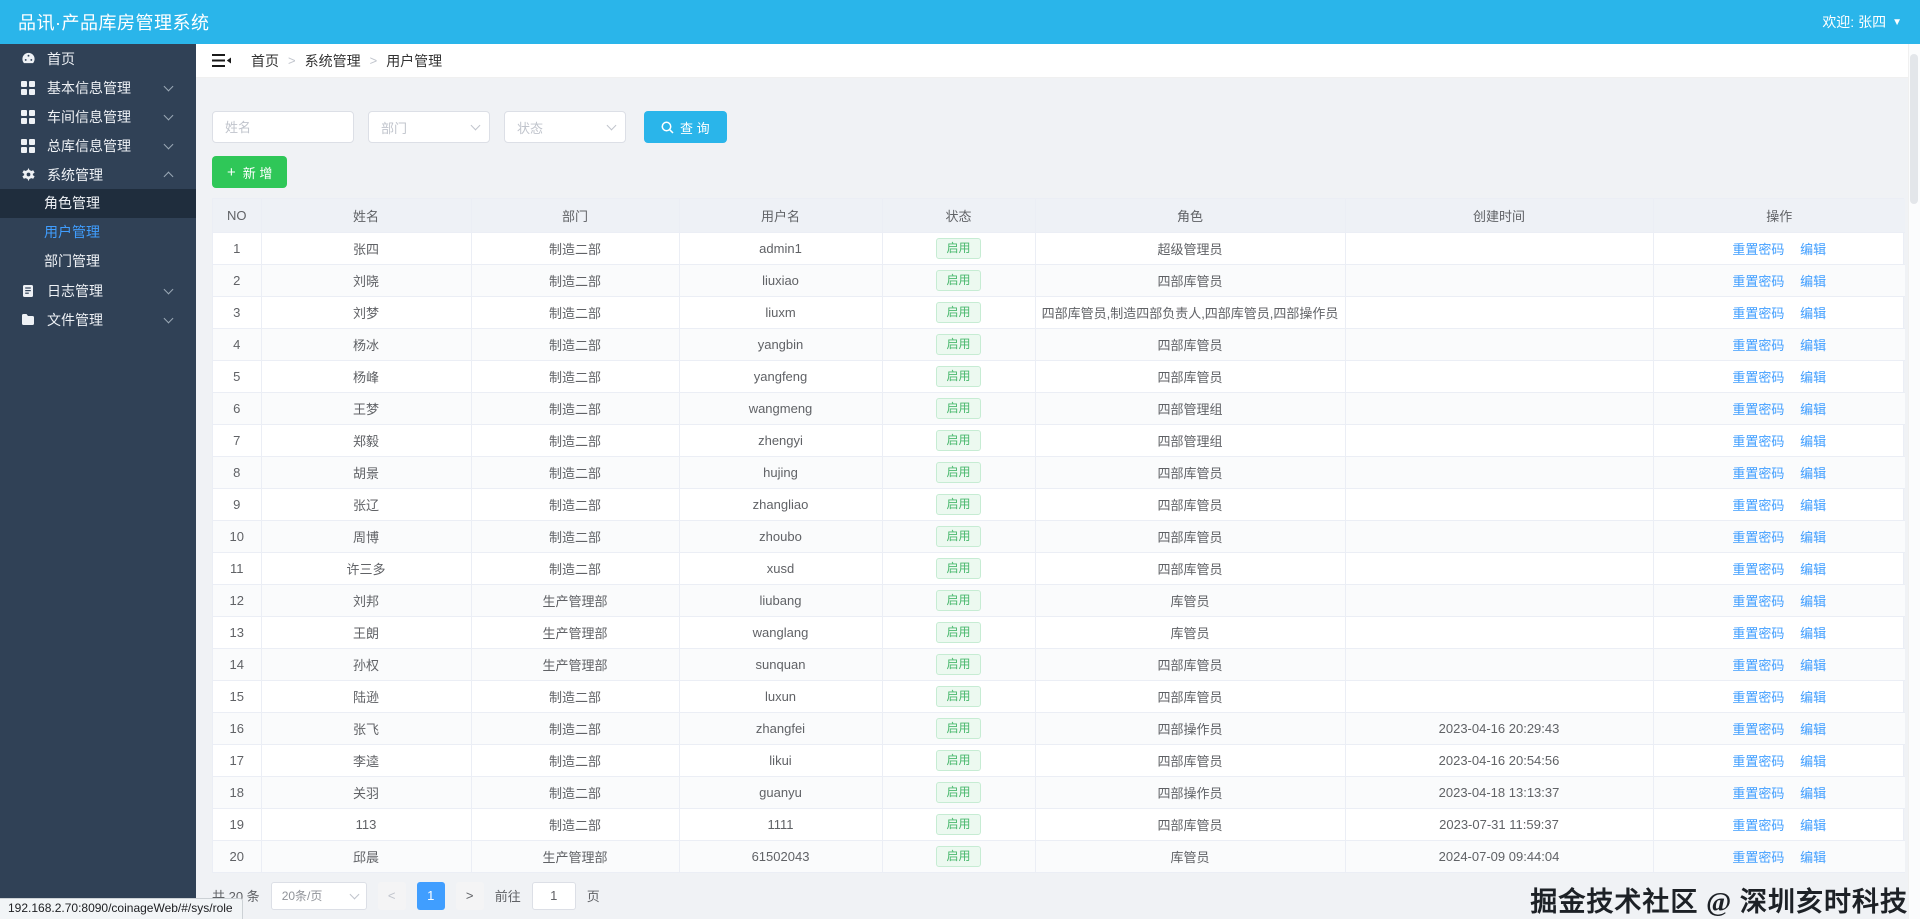 This screenshot has height=919, width=1920. Describe the element at coordinates (237, 760) in the screenshot. I see `cell-no: 17` at that location.